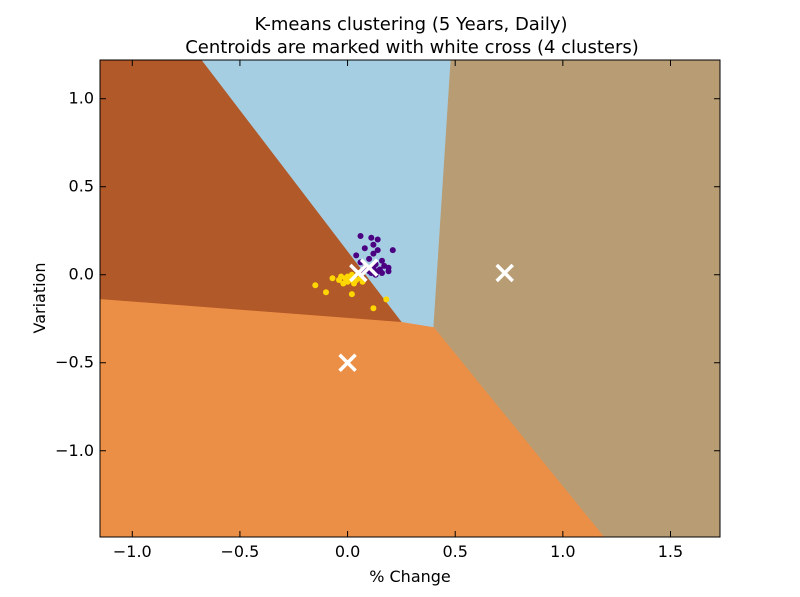 The height and width of the screenshot is (597, 800). I want to click on x-tick-label: 1.5, so click(670, 551).